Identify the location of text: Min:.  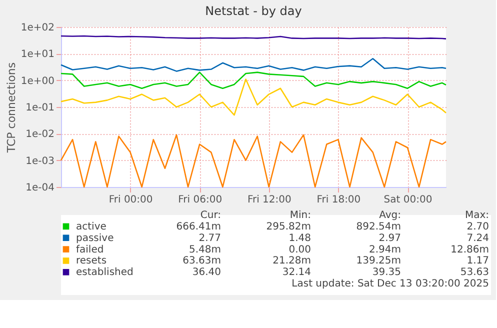
(300, 215).